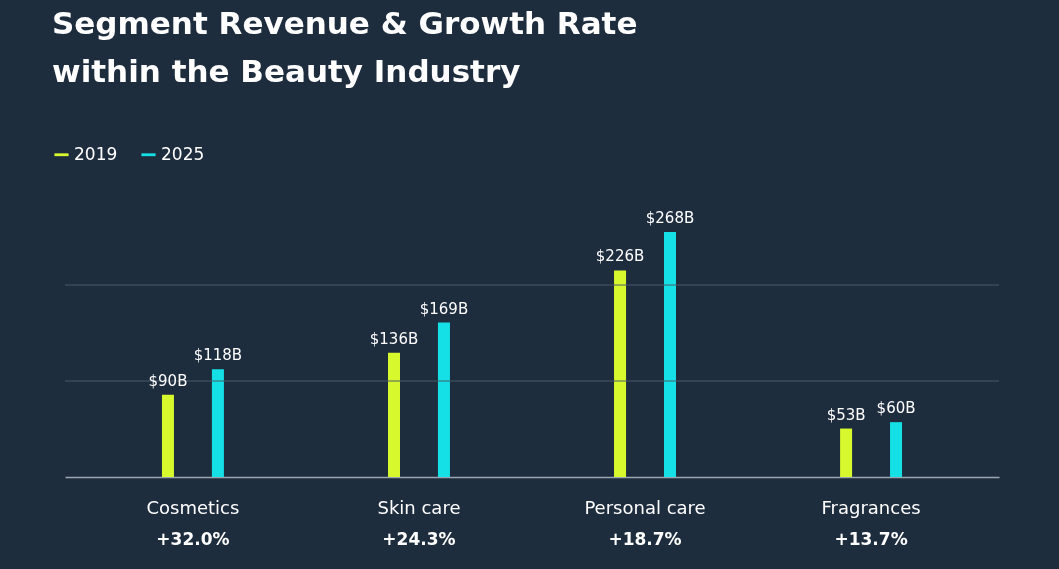 This screenshot has height=569, width=1059. I want to click on data-label: $136B, so click(394, 338).